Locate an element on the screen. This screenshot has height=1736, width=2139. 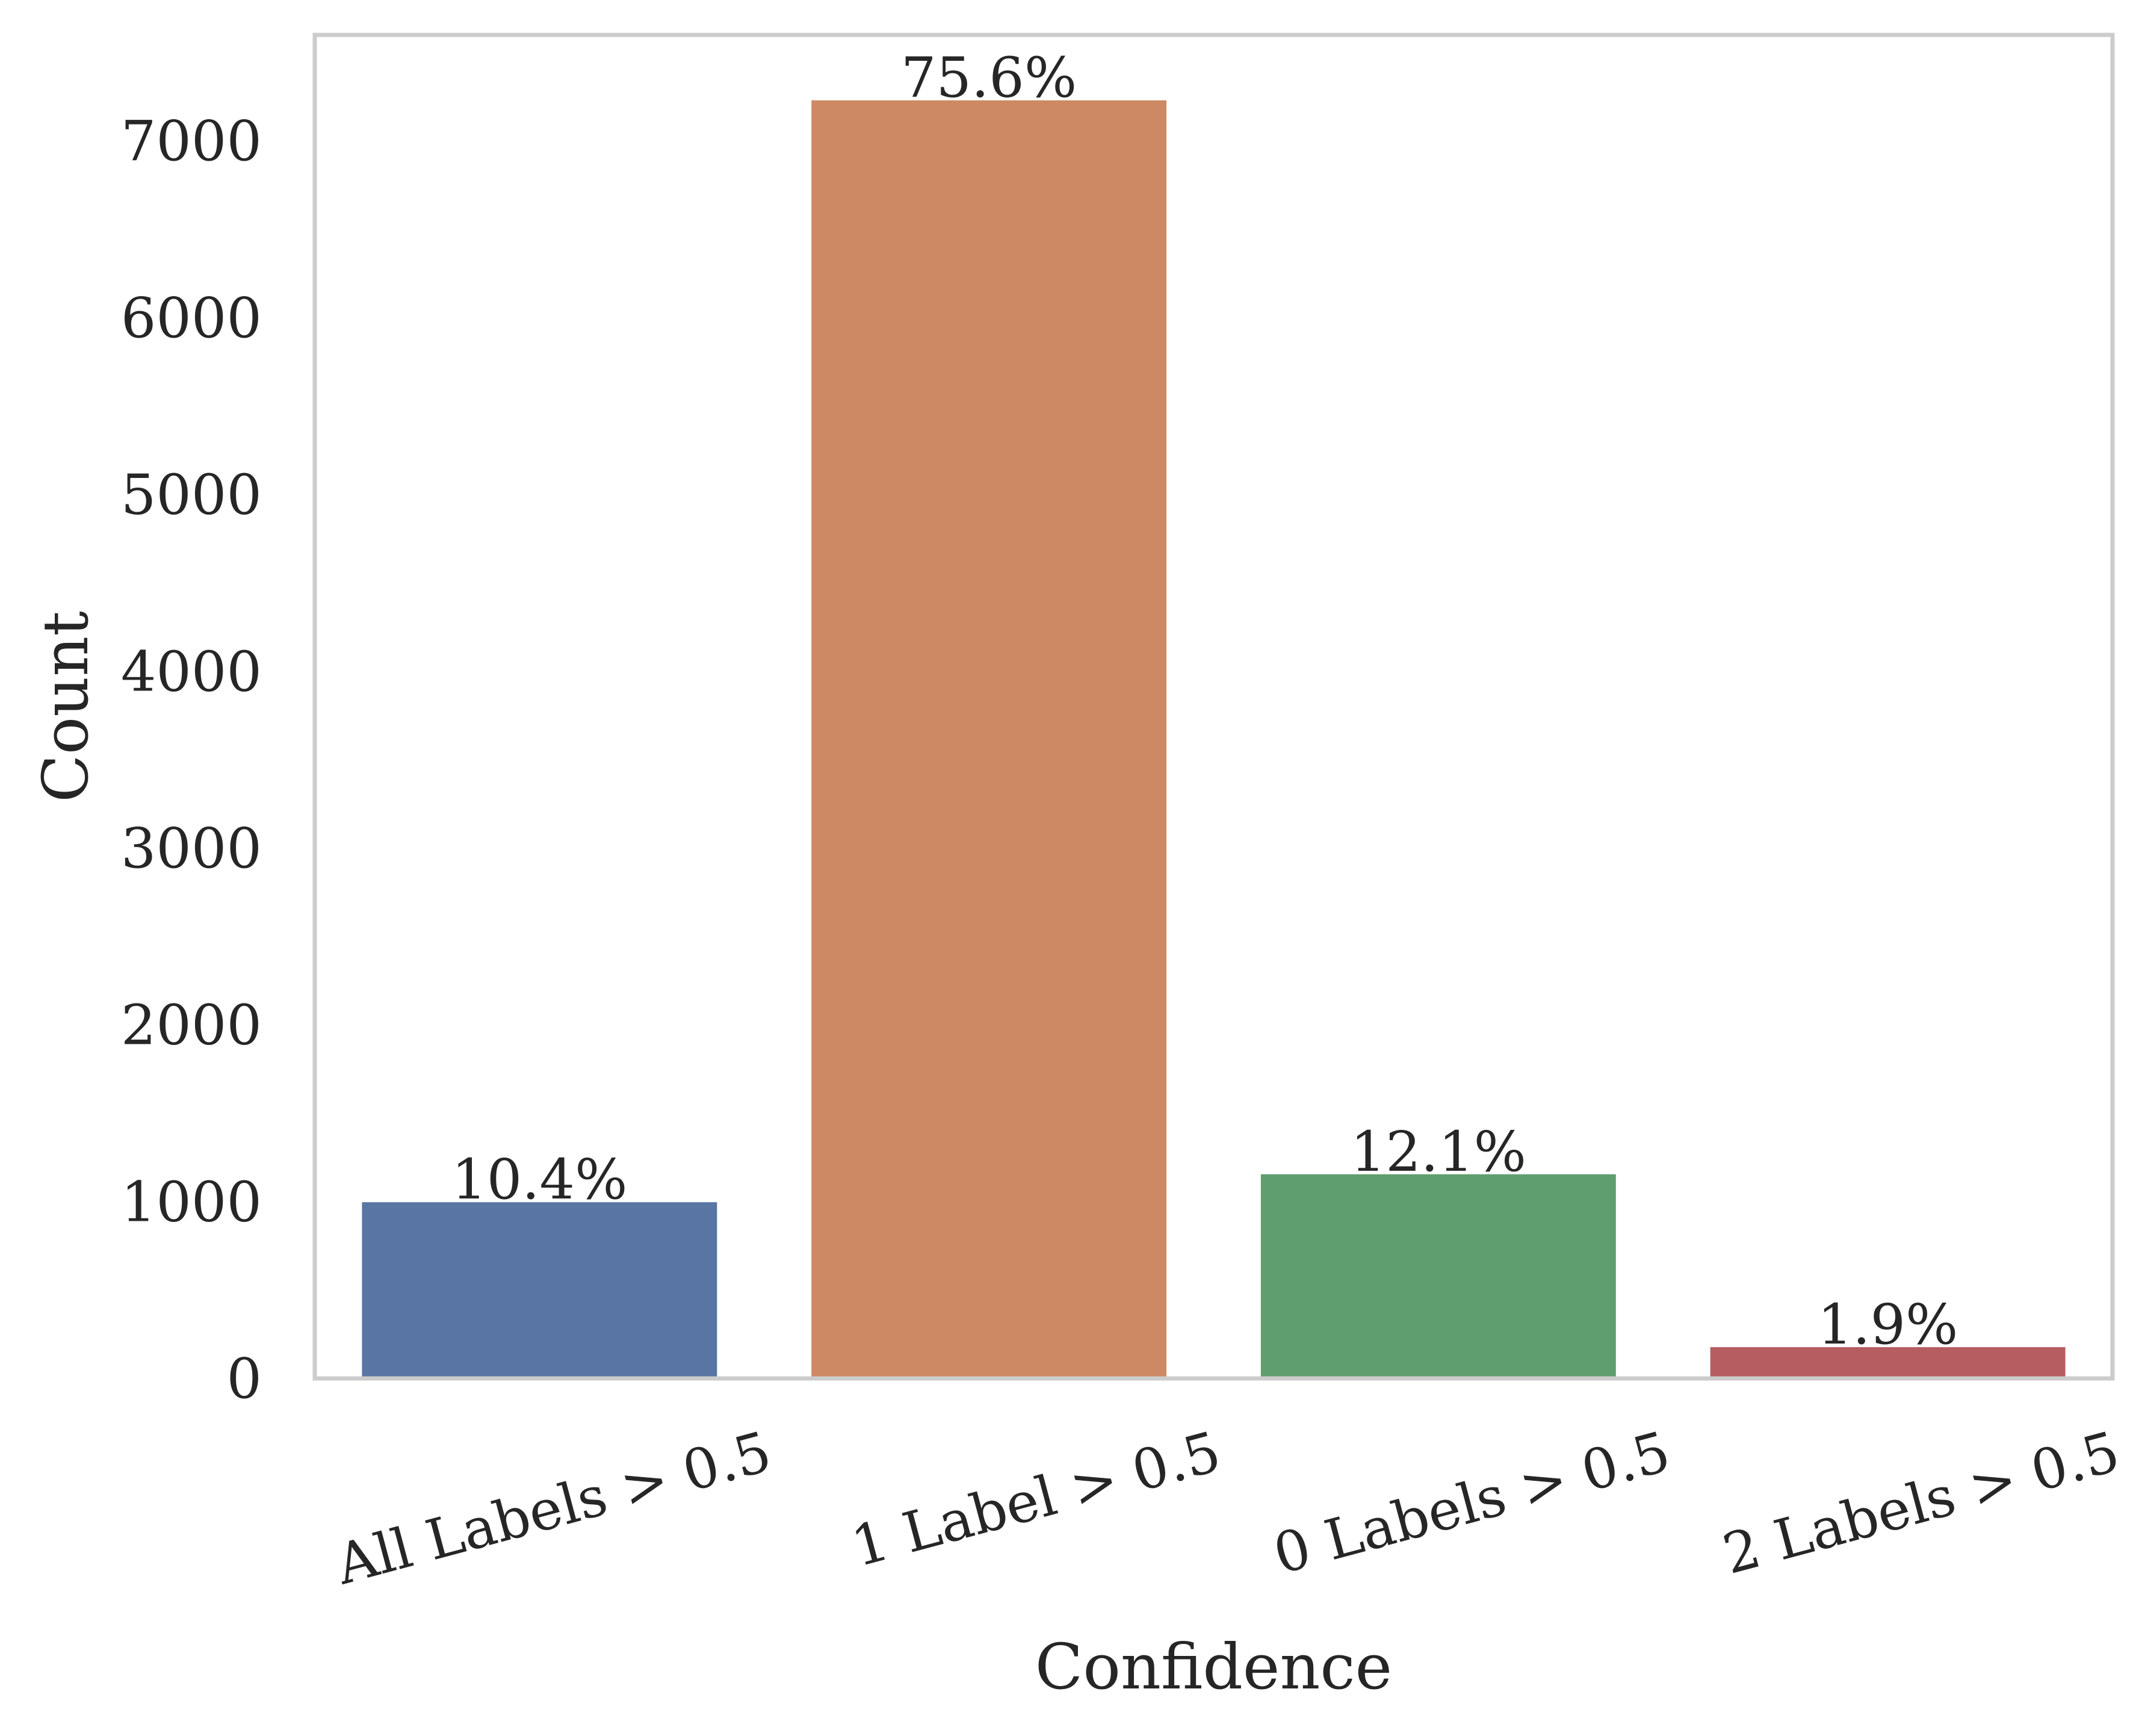
bar-value-label-3: 1.9% is located at coordinates (1888, 1324).